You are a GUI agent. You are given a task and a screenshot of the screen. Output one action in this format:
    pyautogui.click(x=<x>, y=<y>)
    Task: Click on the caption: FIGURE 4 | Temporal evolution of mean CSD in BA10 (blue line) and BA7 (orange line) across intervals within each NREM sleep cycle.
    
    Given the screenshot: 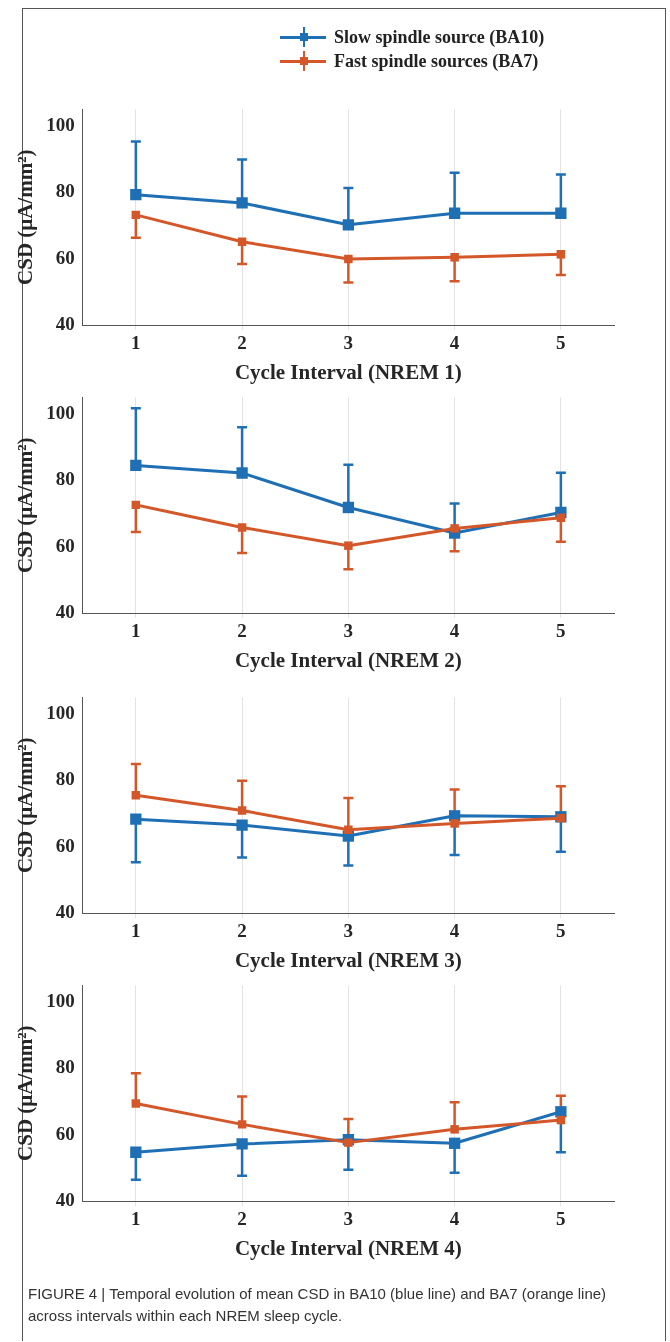 What is the action you would take?
    pyautogui.click(x=318, y=1305)
    